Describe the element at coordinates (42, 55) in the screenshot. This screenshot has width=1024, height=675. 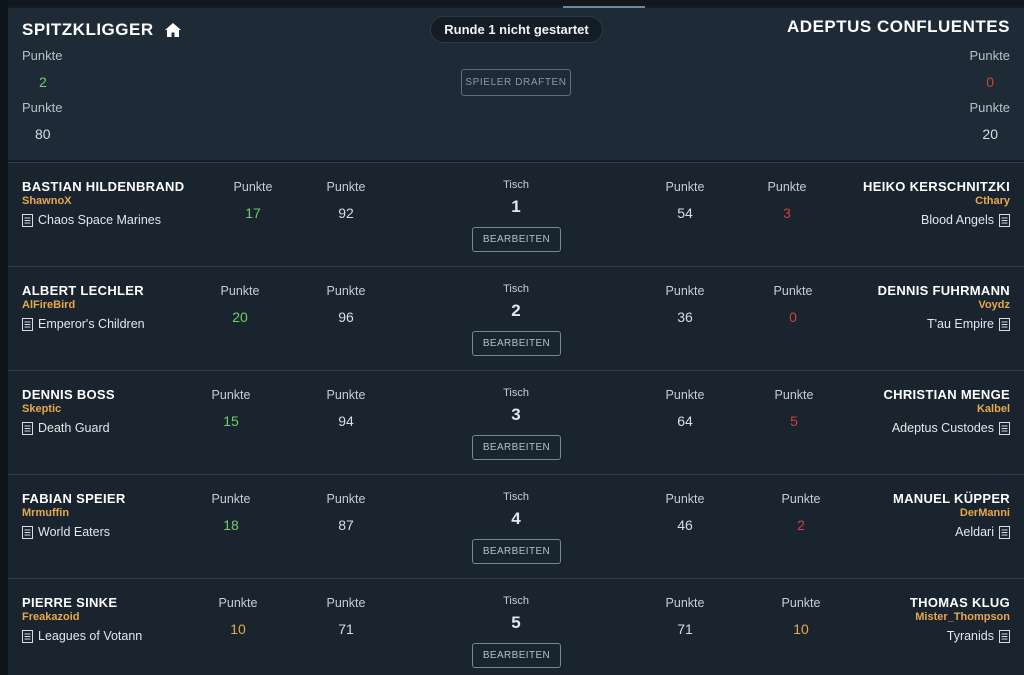
I see `left-points-label: Punkte` at that location.